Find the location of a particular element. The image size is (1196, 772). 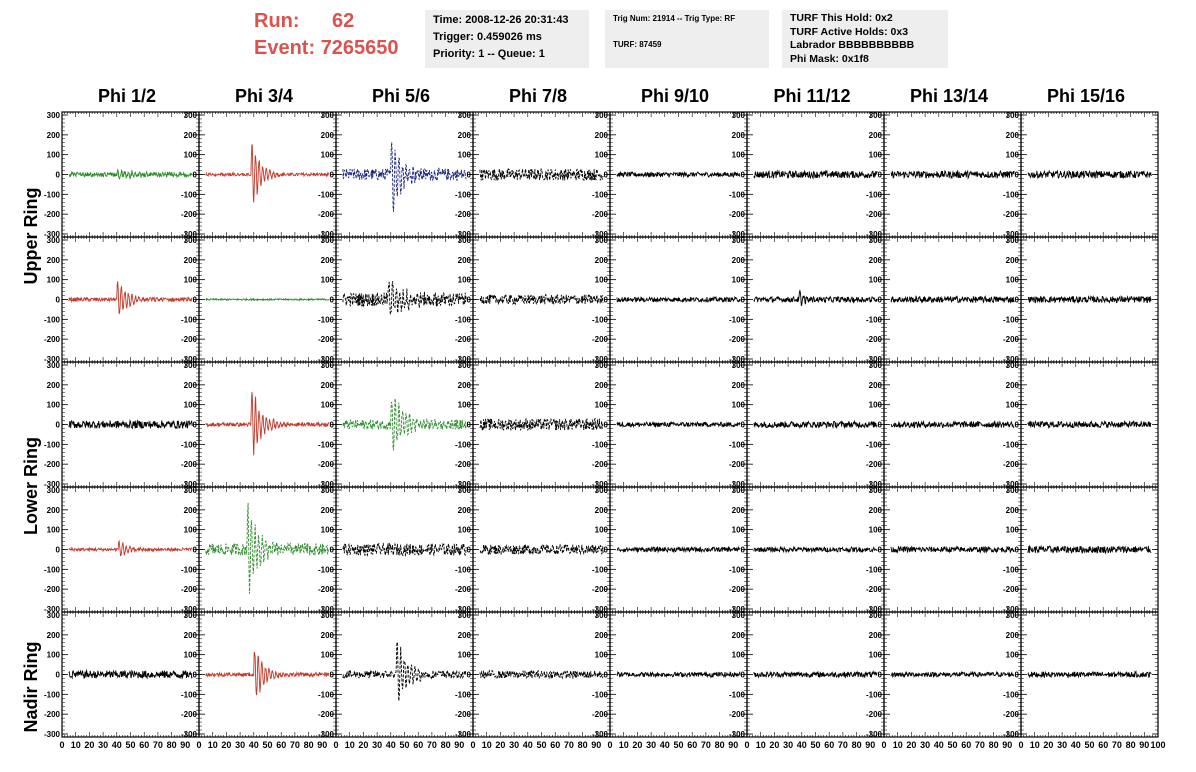

panel-r3-c2: 300 200 100 0 -100 -200 -300 is located at coordinates (259, 425).